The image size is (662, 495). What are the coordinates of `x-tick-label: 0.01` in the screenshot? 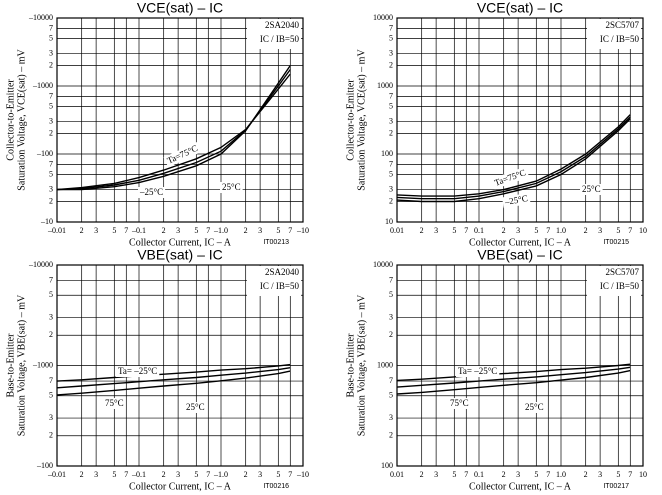 It's located at (397, 230).